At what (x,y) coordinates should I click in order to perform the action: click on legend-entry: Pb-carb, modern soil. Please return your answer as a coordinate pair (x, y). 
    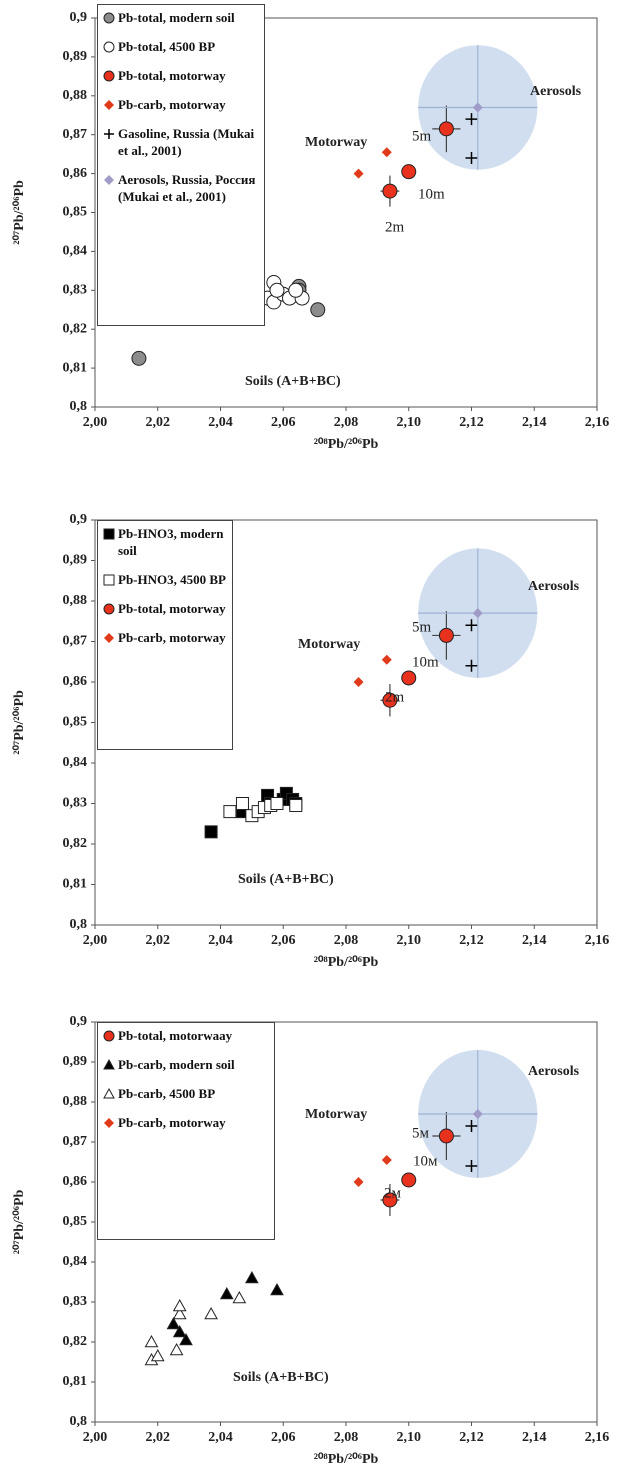
    Looking at the image, I should click on (186, 1064).